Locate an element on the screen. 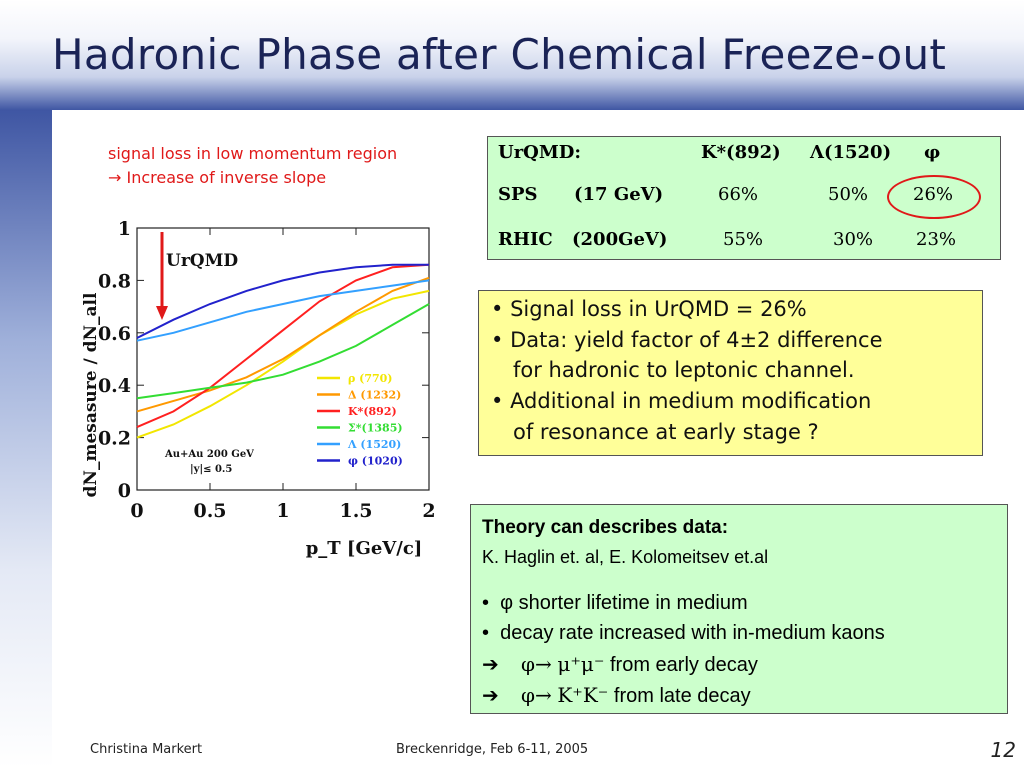 The width and height of the screenshot is (1024, 768). table-row-sps-lambda: 50% is located at coordinates (848, 194).